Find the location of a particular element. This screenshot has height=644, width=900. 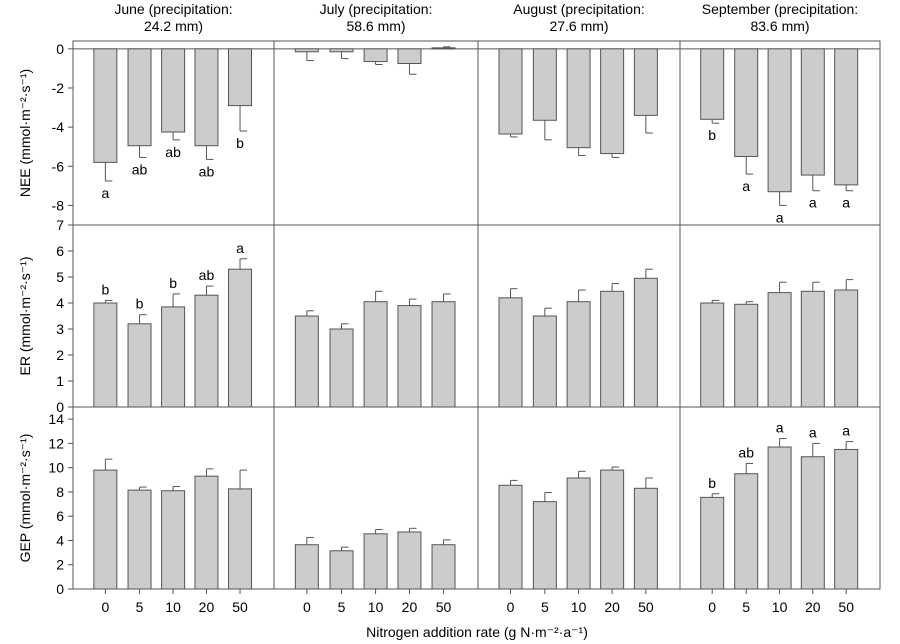

month-title: July (precipitation: is located at coordinates (376, 9).